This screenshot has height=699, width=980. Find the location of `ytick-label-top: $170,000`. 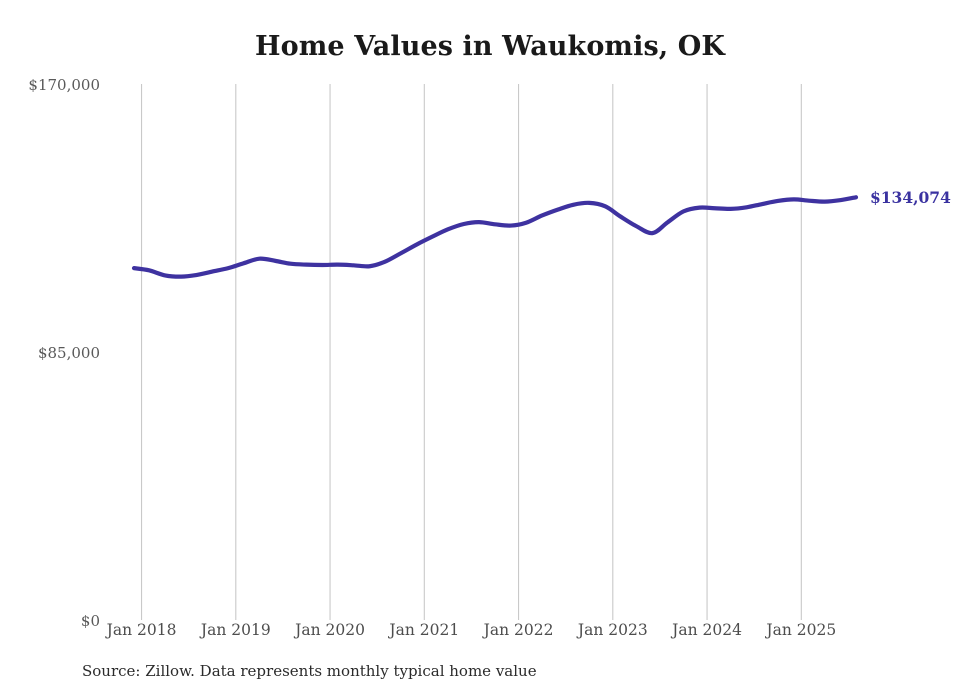

ytick-label-top: $170,000 is located at coordinates (64, 85).